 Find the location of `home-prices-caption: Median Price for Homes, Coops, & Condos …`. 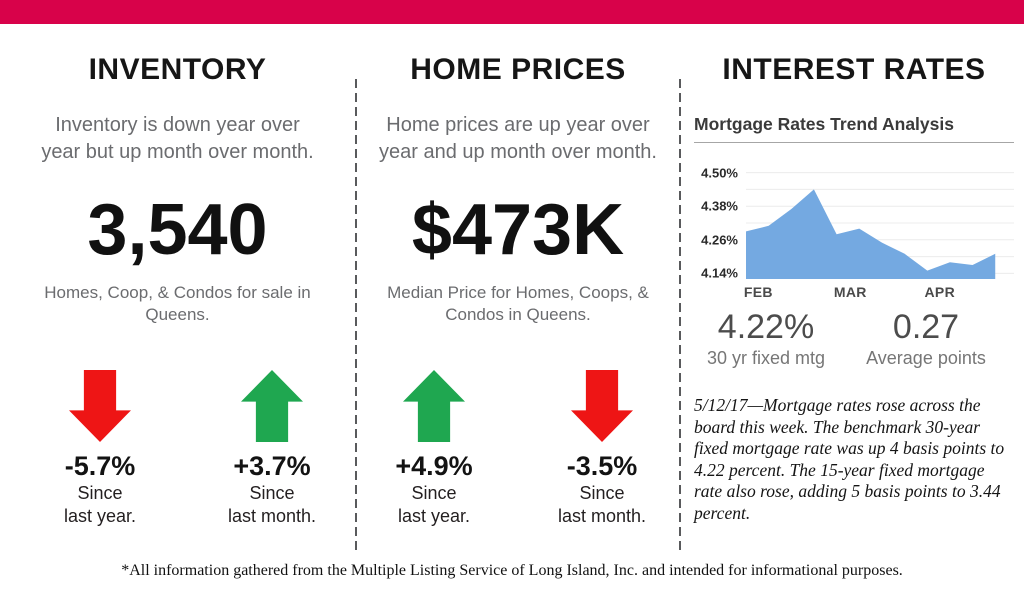

home-prices-caption: Median Price for Homes, Coops, & Condos … is located at coordinates (518, 303).